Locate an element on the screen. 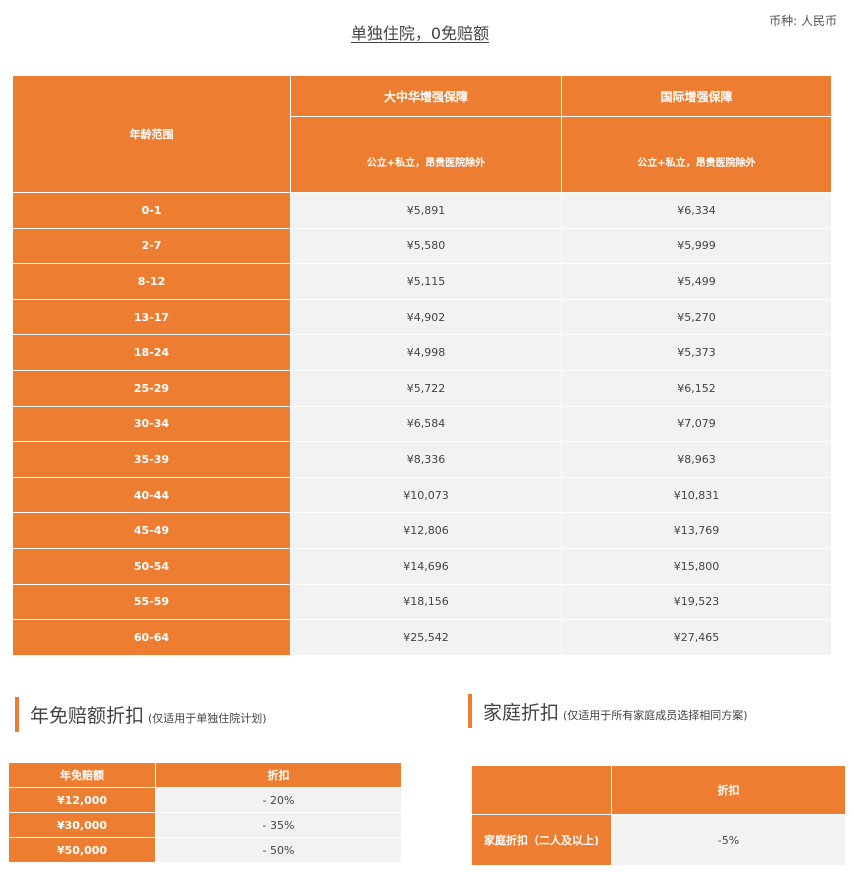 The width and height of the screenshot is (853, 872). heading-note: (仅适用于所有家庭成员选择相同方案) is located at coordinates (655, 715).